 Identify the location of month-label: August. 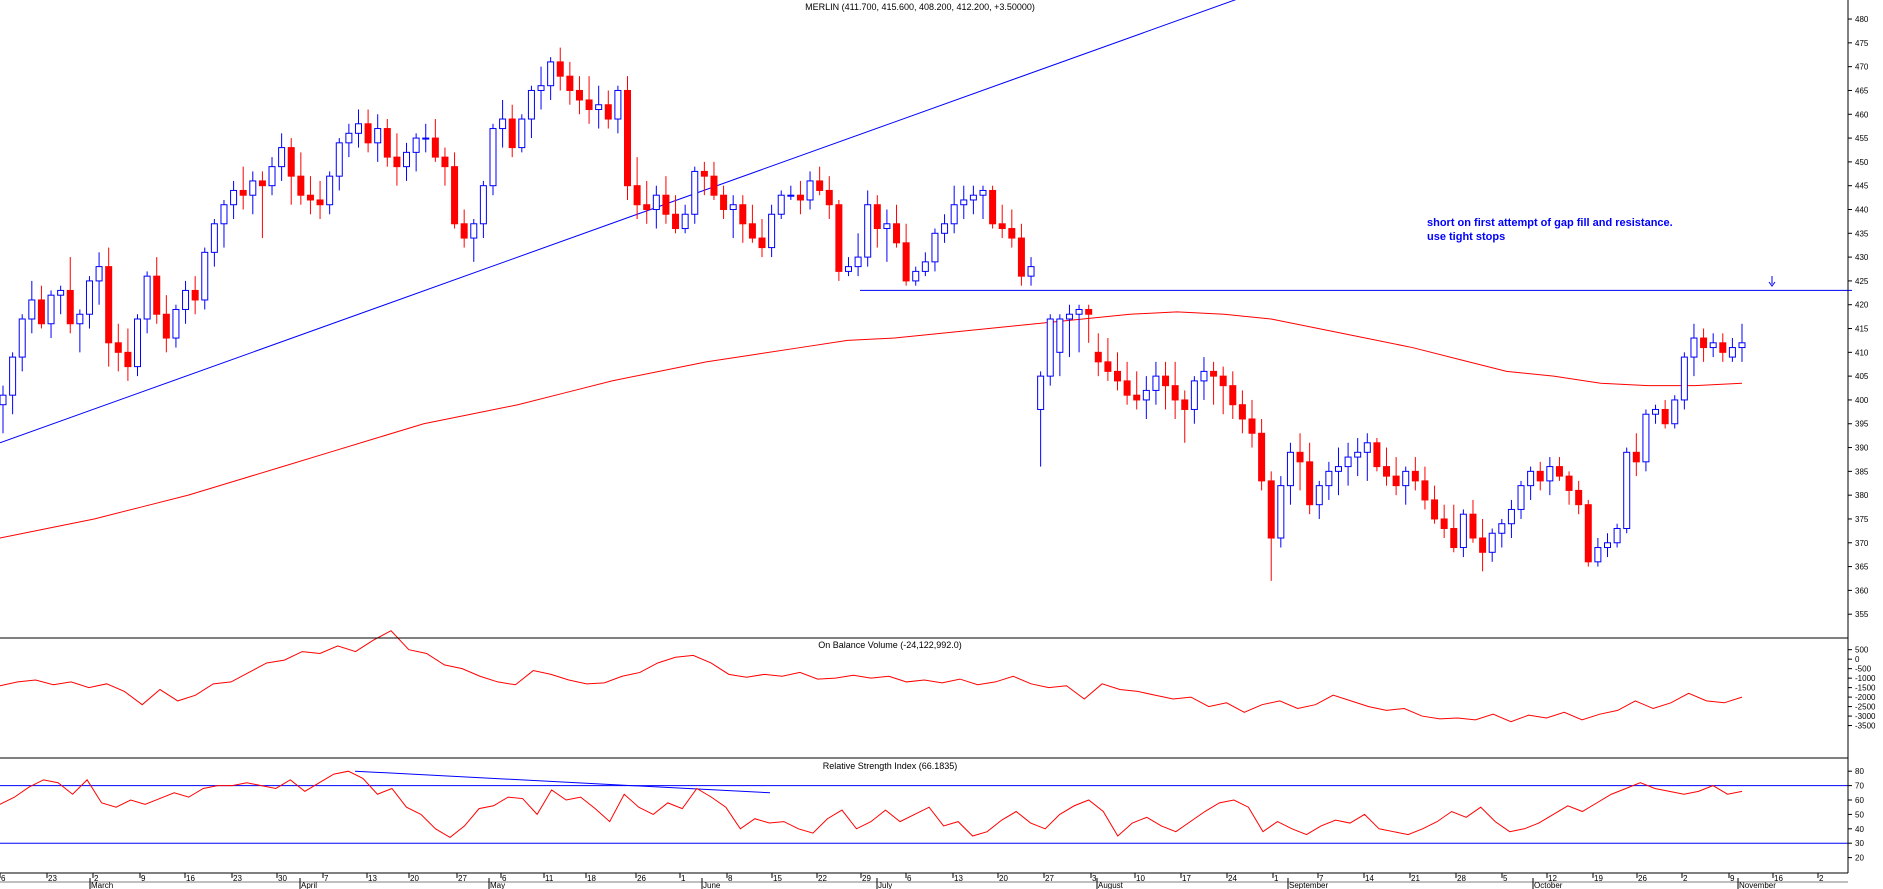
(1111, 885).